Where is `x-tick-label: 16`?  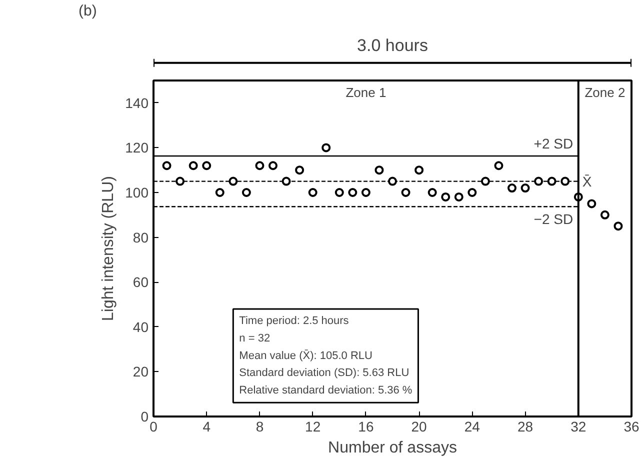 x-tick-label: 16 is located at coordinates (366, 426).